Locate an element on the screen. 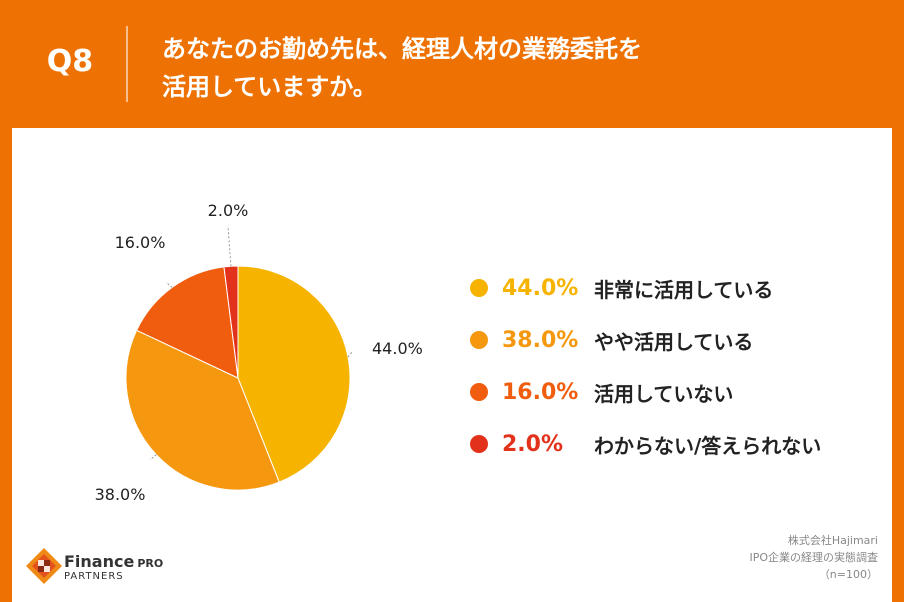 This screenshot has height=602, width=904. logo-name: Finance PRO is located at coordinates (113, 561).